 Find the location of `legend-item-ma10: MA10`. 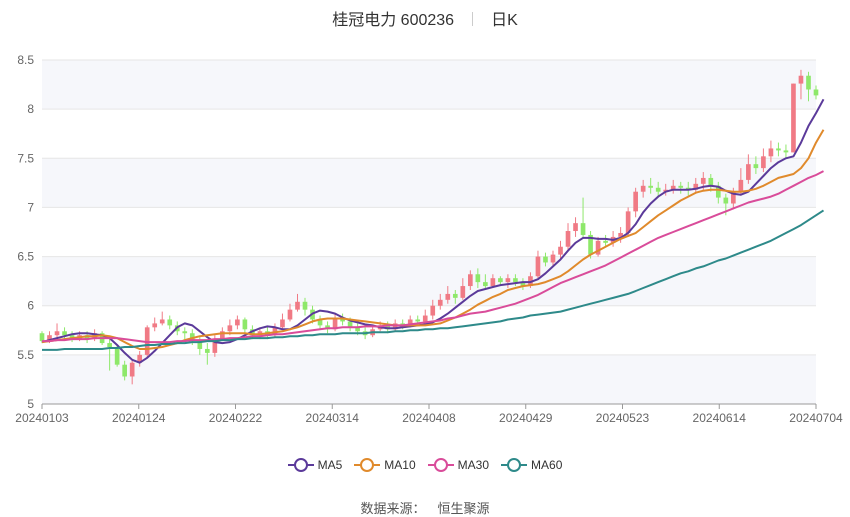

legend-item-ma10: MA10 is located at coordinates (385, 465).